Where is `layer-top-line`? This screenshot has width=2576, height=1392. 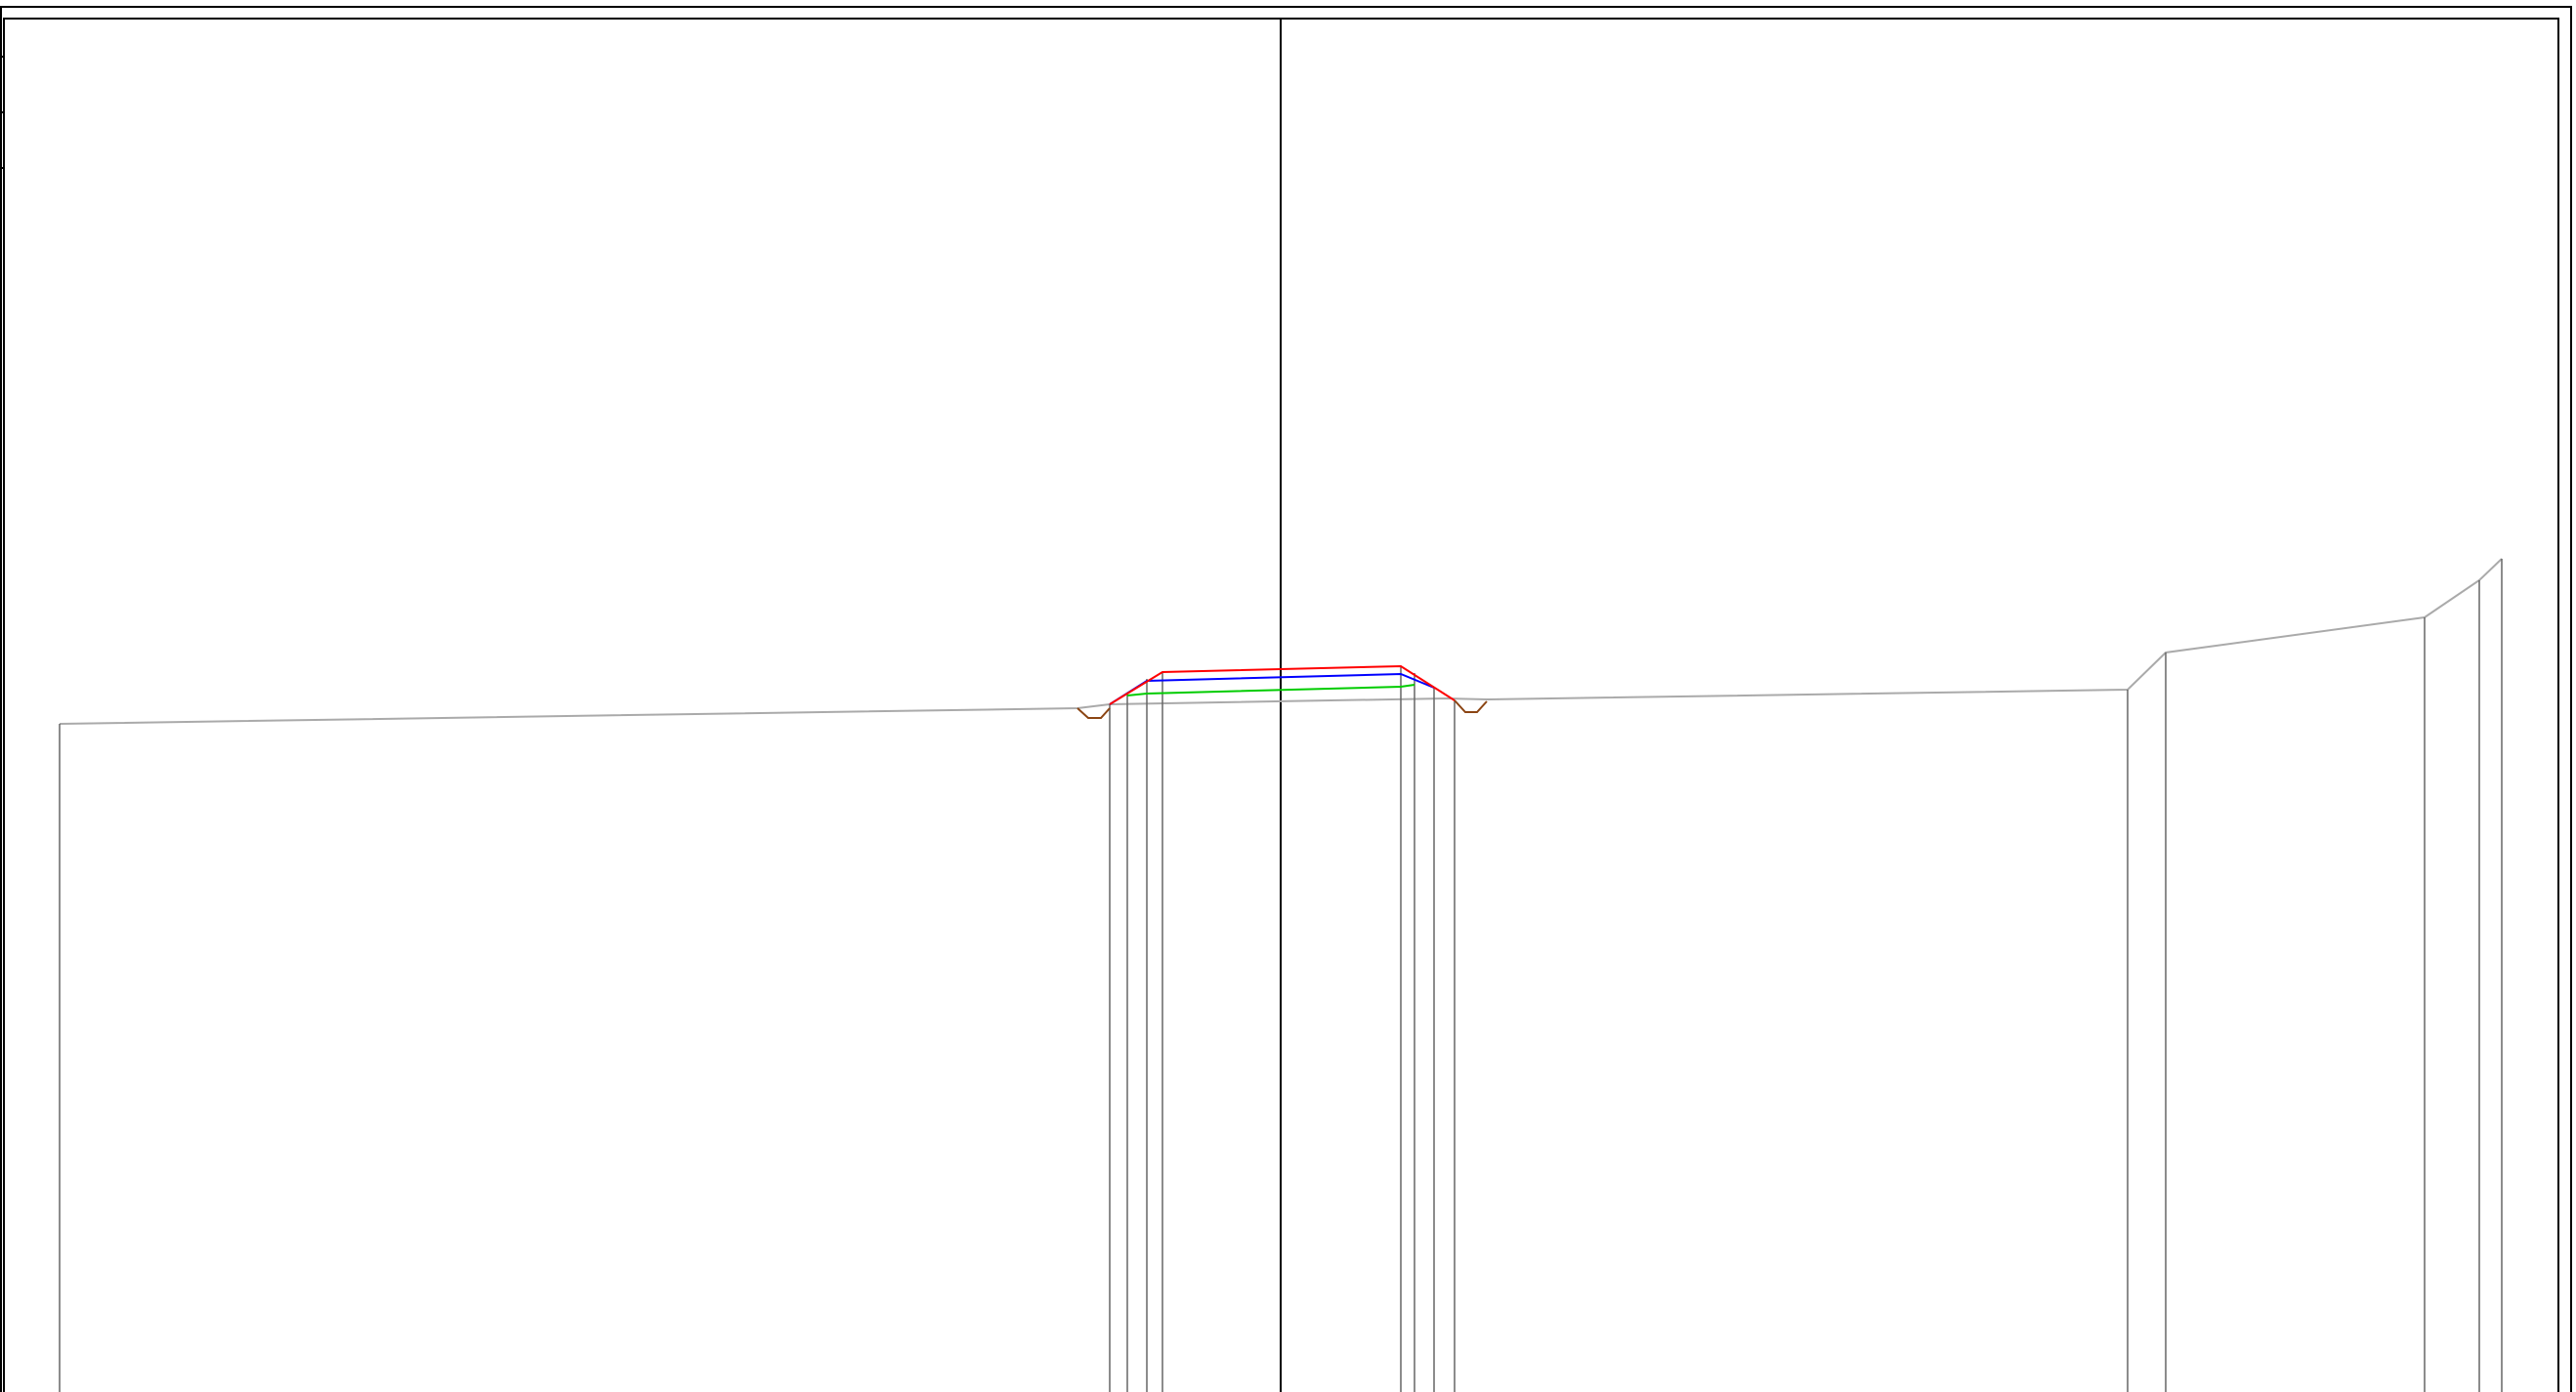 layer-top-line is located at coordinates (1282, 684).